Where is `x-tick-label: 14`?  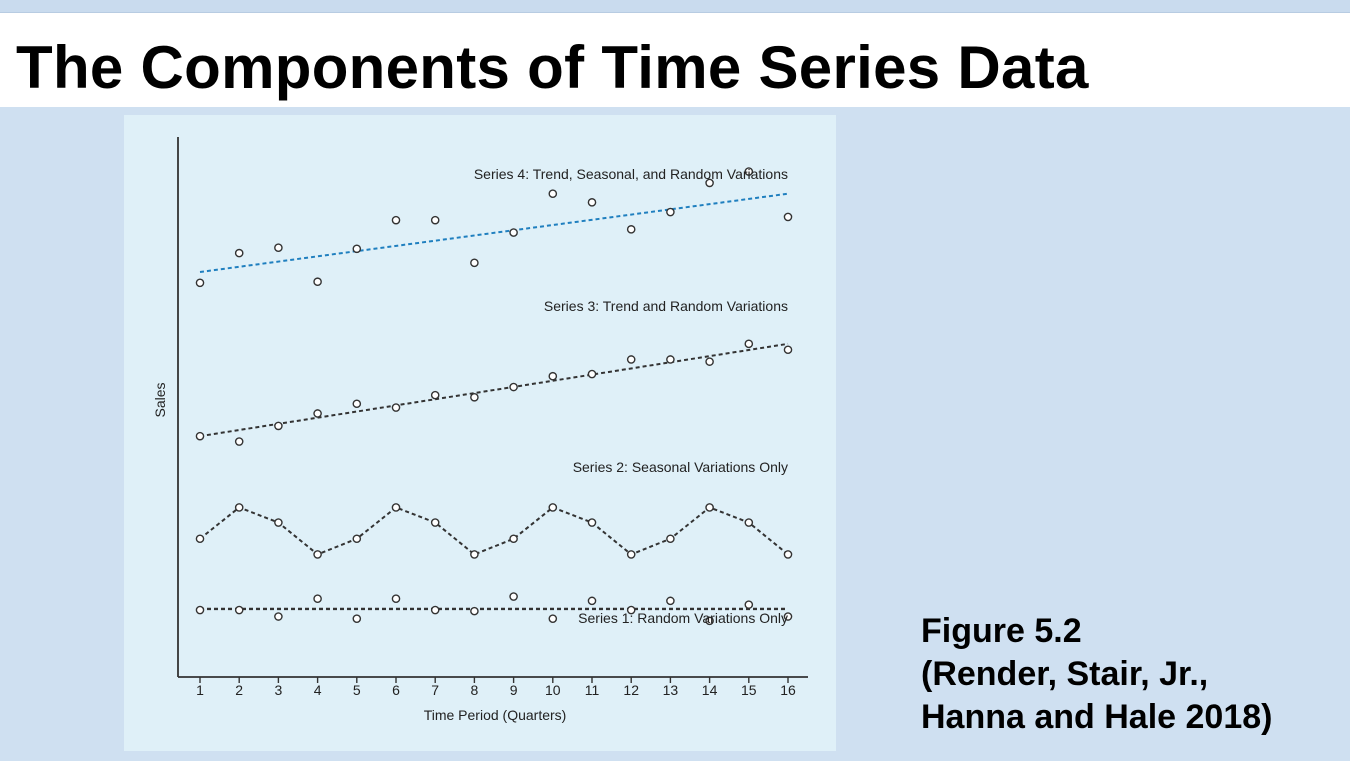 x-tick-label: 14 is located at coordinates (710, 690).